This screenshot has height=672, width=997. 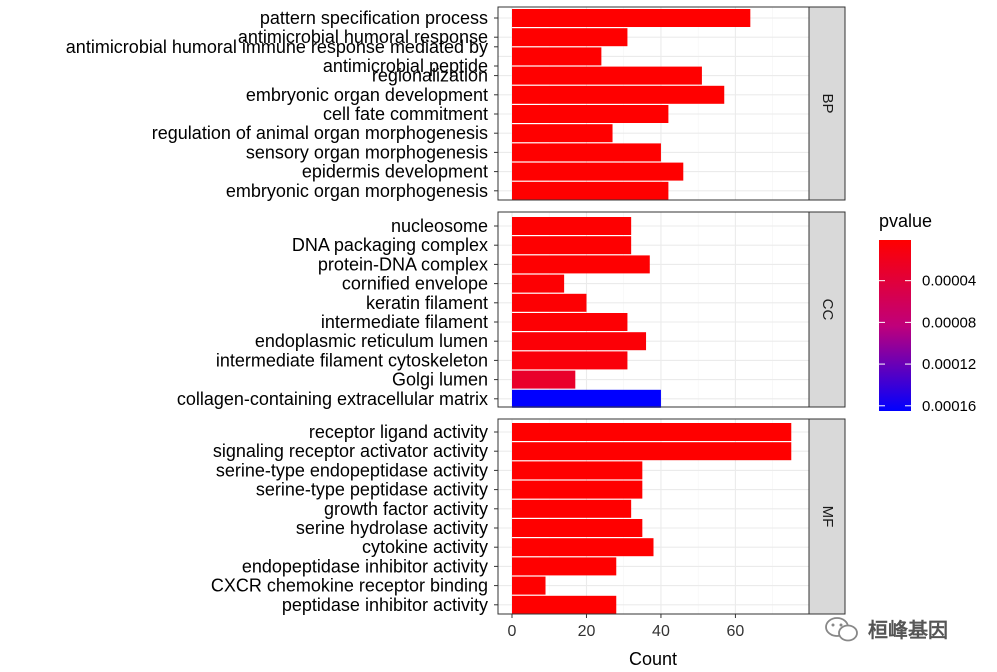 I want to click on category-label: antimicrobial humoral response, so click(x=363, y=37).